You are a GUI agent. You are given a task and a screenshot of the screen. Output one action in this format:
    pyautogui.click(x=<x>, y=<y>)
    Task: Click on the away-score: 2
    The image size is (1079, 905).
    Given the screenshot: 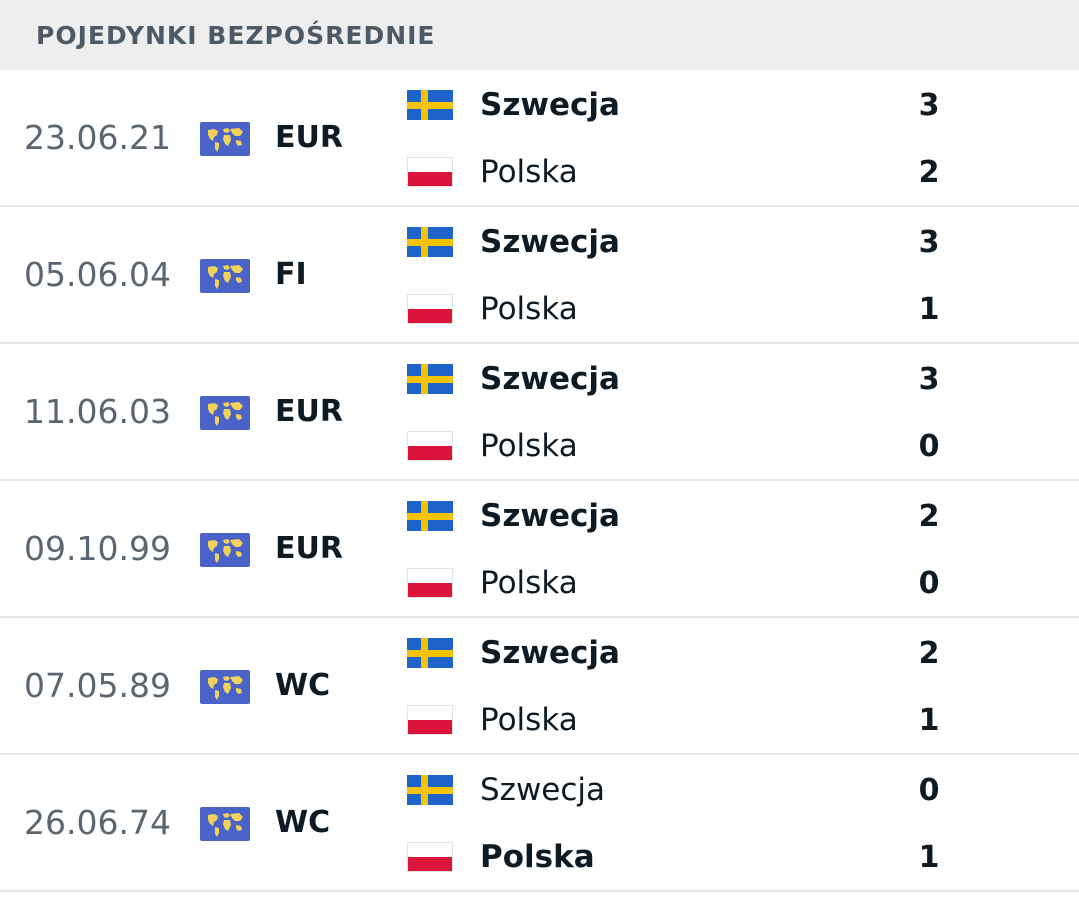 What is the action you would take?
    pyautogui.click(x=929, y=172)
    